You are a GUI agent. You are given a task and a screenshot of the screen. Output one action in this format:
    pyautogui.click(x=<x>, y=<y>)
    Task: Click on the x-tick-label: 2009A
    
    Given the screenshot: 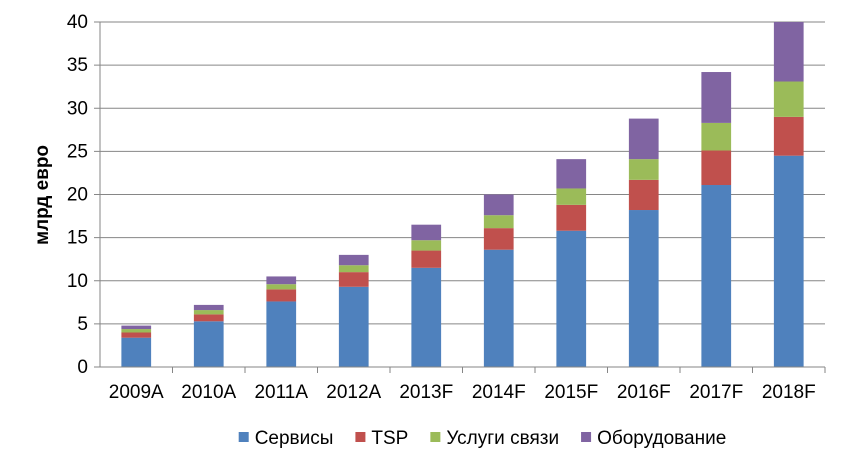 What is the action you would take?
    pyautogui.click(x=136, y=392)
    